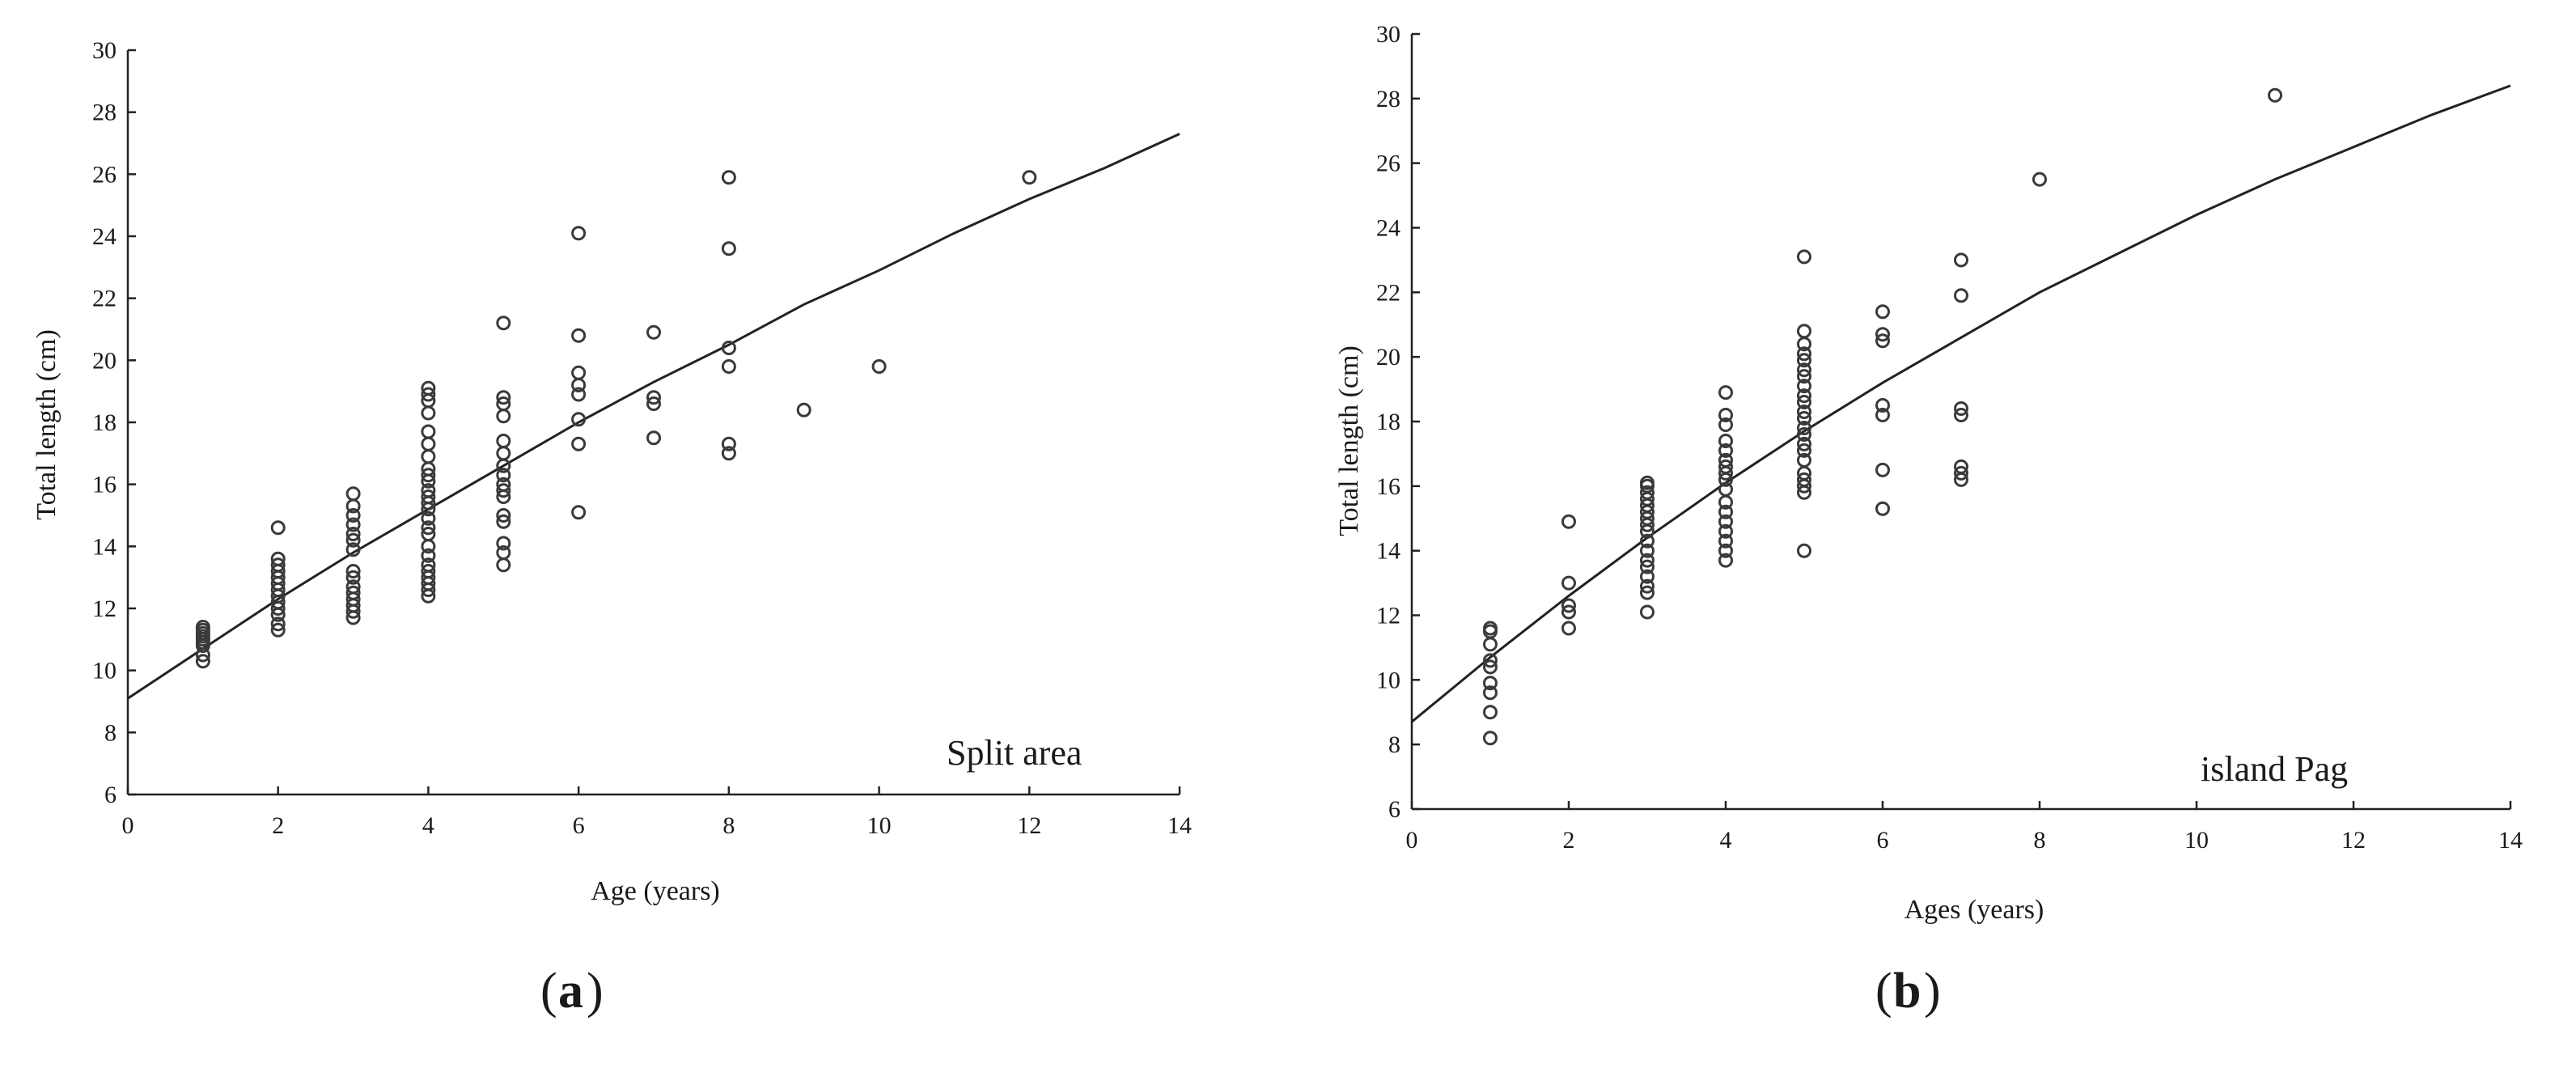 Image resolution: width=2576 pixels, height=1072 pixels. What do you see at coordinates (1388, 163) in the screenshot?
I see `panel-b-y-tick-label: 26` at bounding box center [1388, 163].